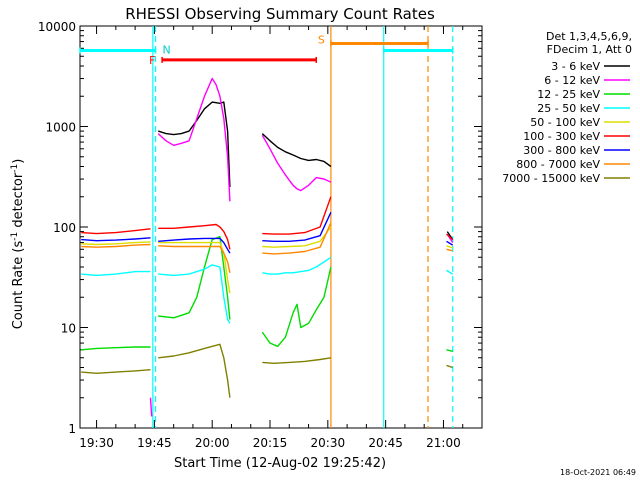  Describe the element at coordinates (385, 443) in the screenshot. I see `x-tick-label: 20:45` at that location.